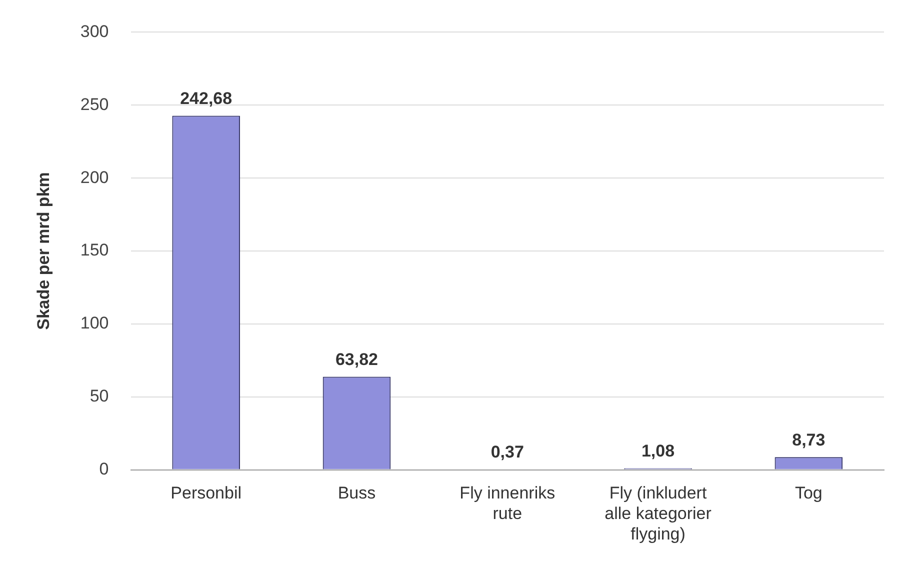 The height and width of the screenshot is (569, 914). Describe the element at coordinates (94, 31) in the screenshot. I see `y-tick-label: 300` at that location.